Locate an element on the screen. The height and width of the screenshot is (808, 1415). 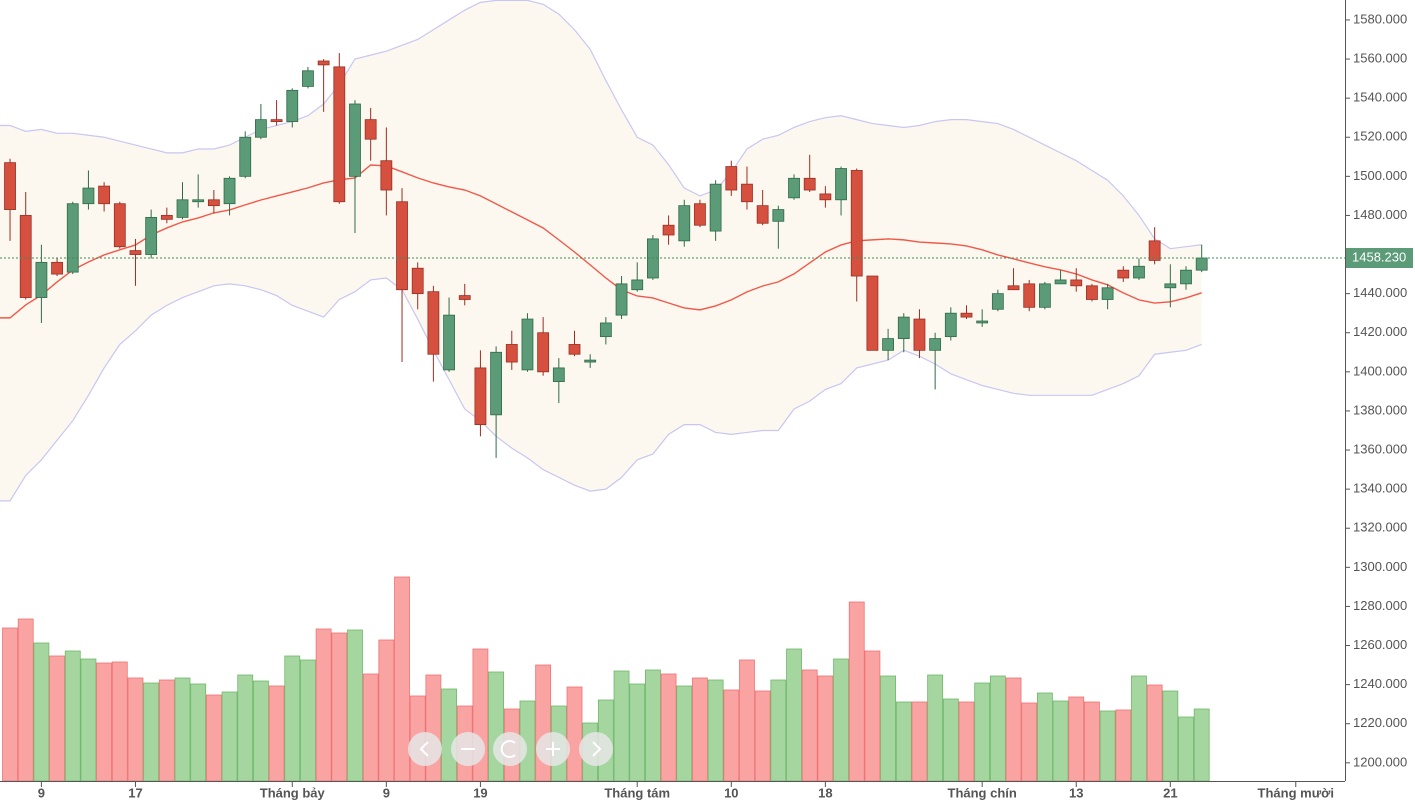
y-tick-label: 1560.000 is located at coordinates (1380, 57).